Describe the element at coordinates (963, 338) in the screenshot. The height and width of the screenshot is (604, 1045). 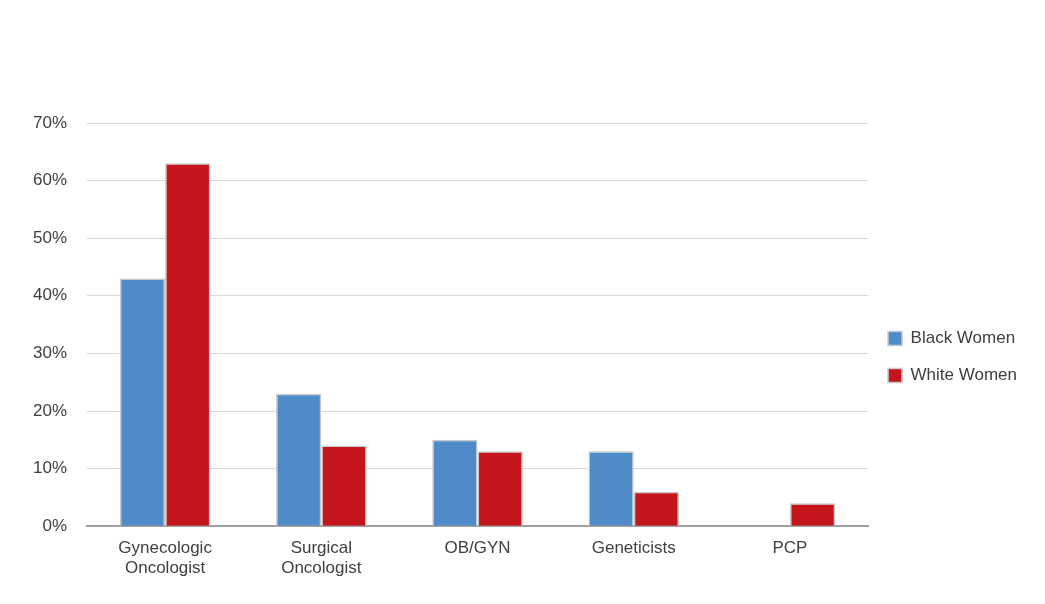
I see `legend-label: Black Women` at that location.